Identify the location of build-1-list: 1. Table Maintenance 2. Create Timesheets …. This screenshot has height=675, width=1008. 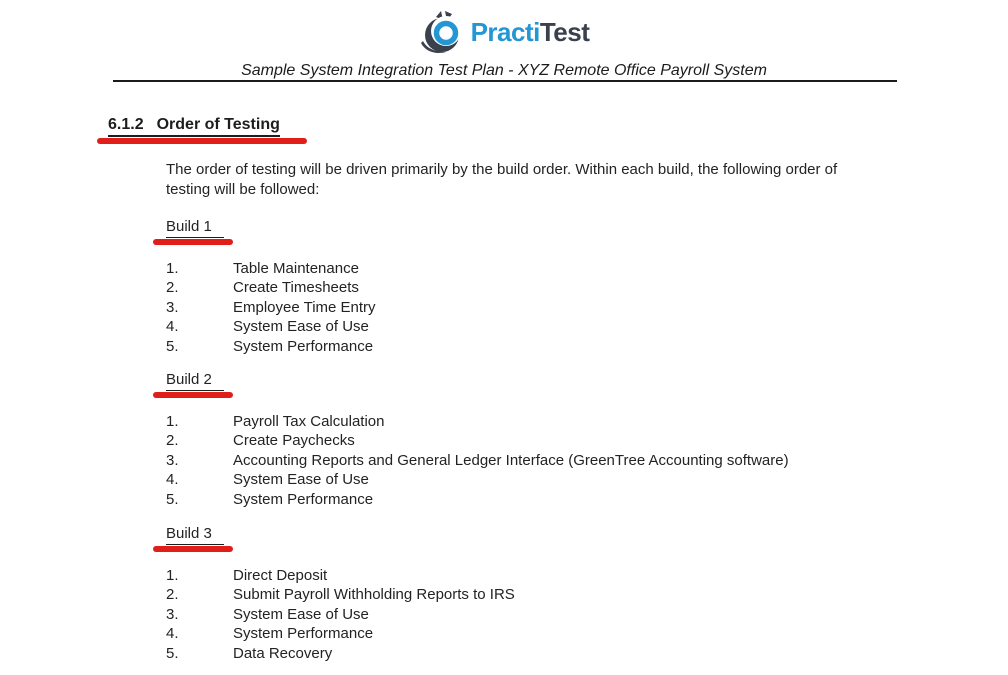
(271, 307).